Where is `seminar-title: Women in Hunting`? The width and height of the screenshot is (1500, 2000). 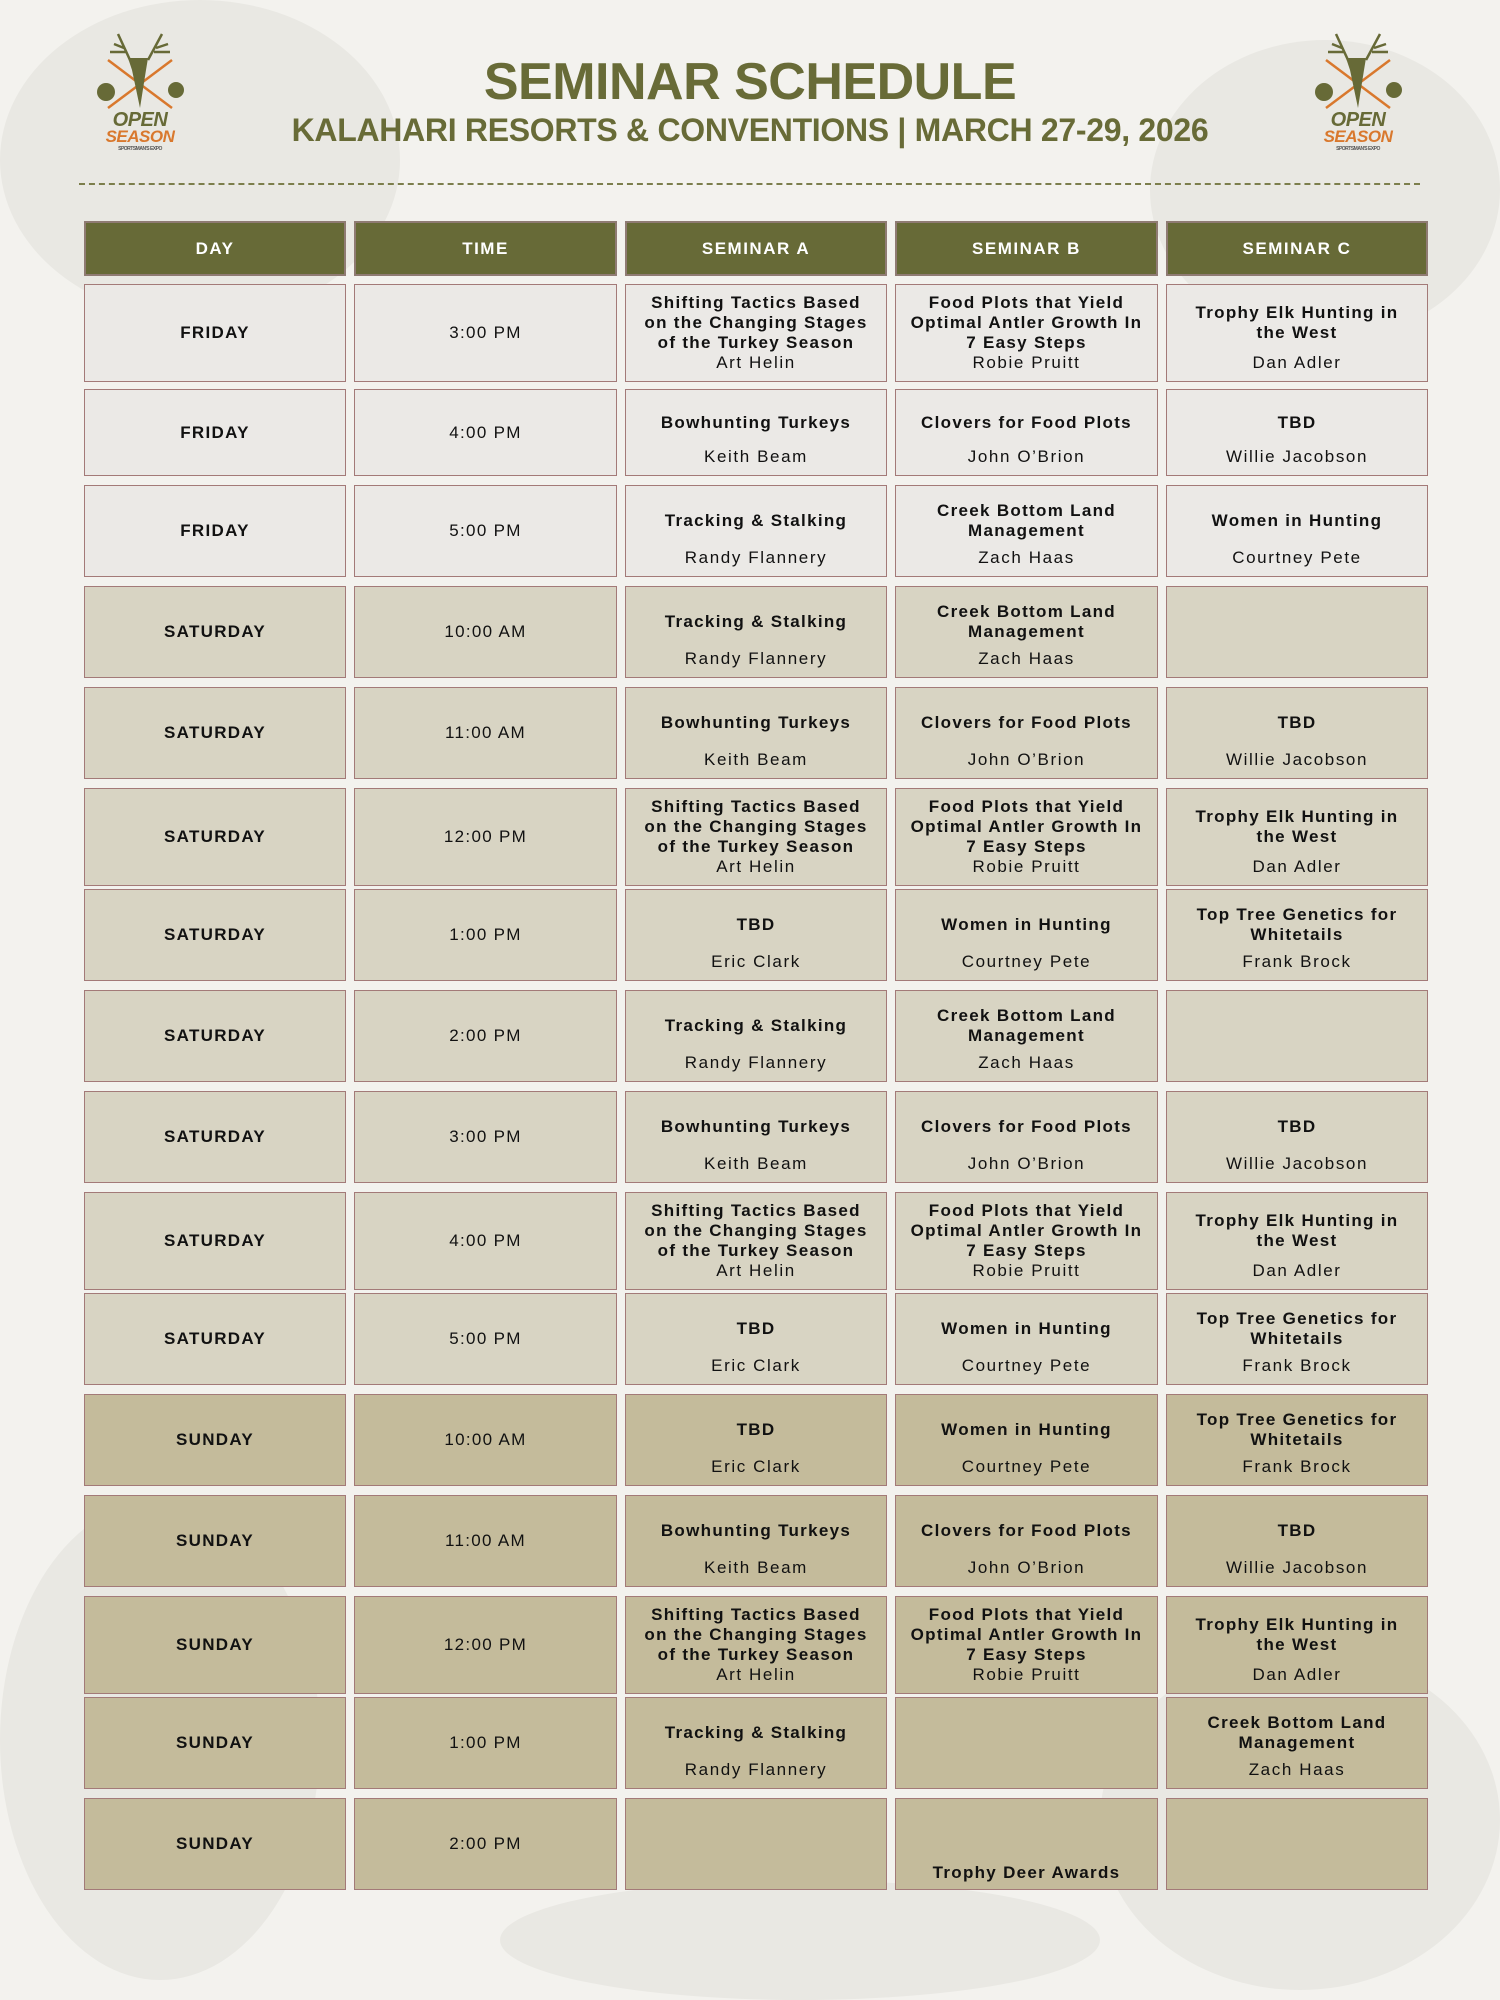 seminar-title: Women in Hunting is located at coordinates (1026, 1328).